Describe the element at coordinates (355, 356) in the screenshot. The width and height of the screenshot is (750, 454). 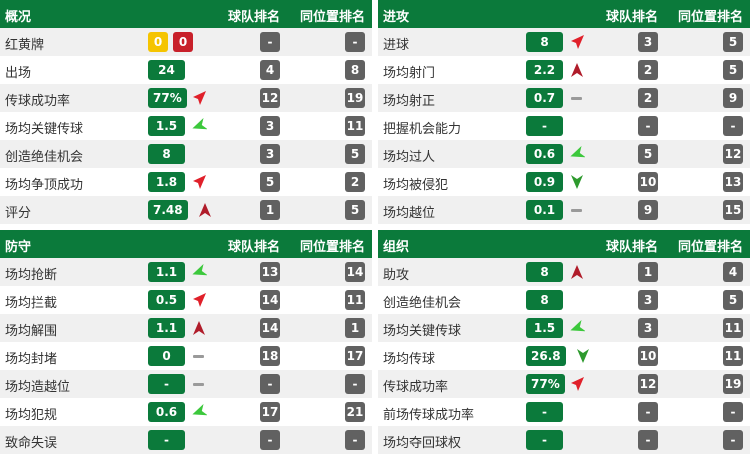
I see `position-rank: 17` at that location.